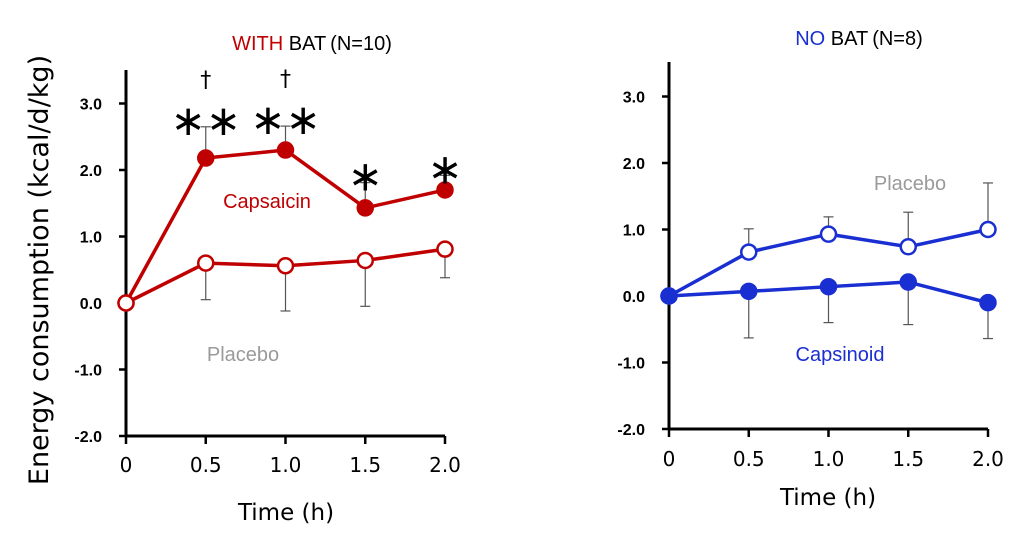 This screenshot has width=1017, height=538. I want to click on title-n: (N=10), so click(359, 44).